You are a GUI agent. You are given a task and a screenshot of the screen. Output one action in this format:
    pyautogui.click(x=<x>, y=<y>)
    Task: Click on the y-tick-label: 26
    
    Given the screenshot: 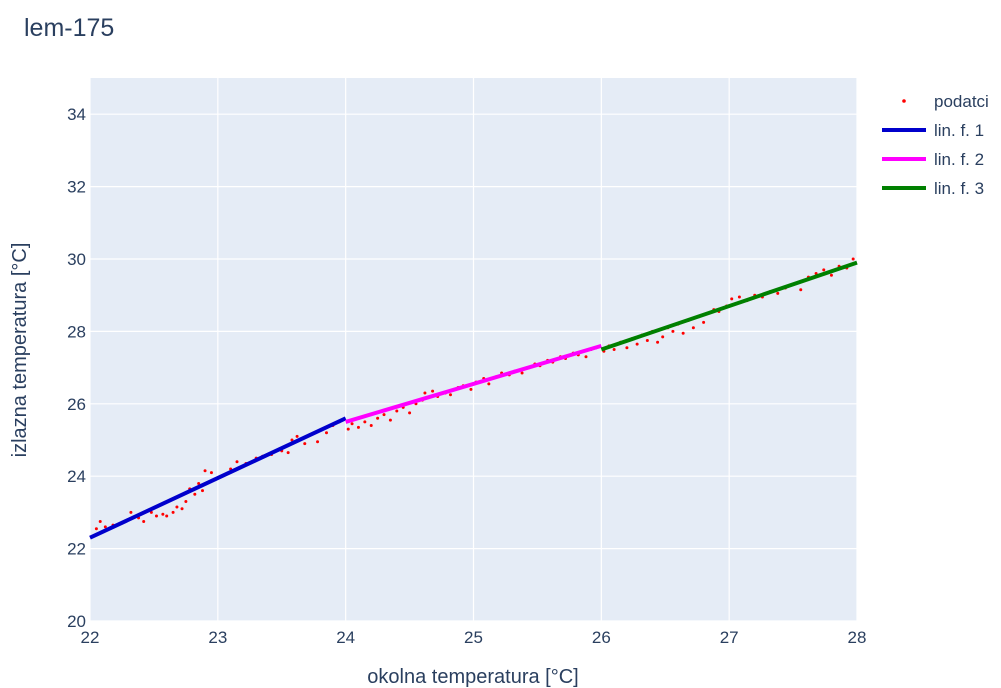 What is the action you would take?
    pyautogui.click(x=76, y=404)
    